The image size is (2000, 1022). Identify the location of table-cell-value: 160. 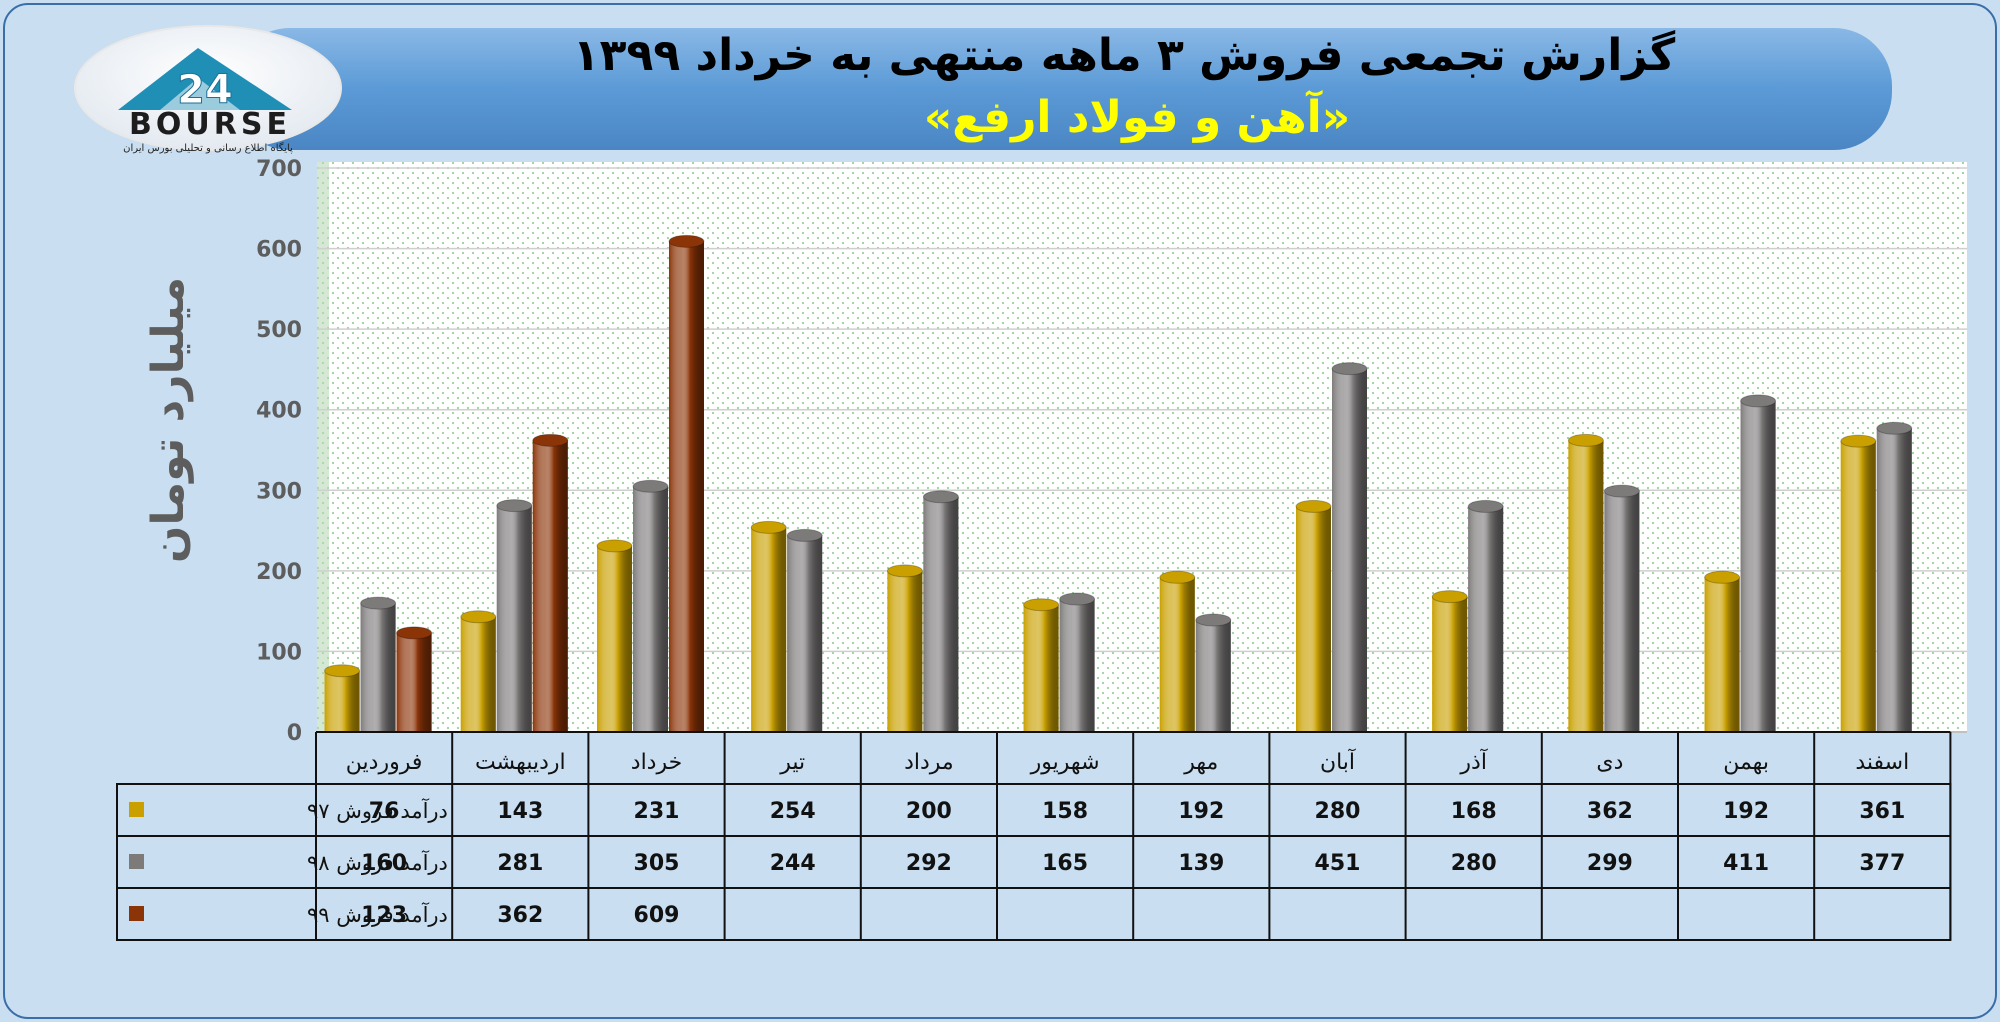
(384, 863).